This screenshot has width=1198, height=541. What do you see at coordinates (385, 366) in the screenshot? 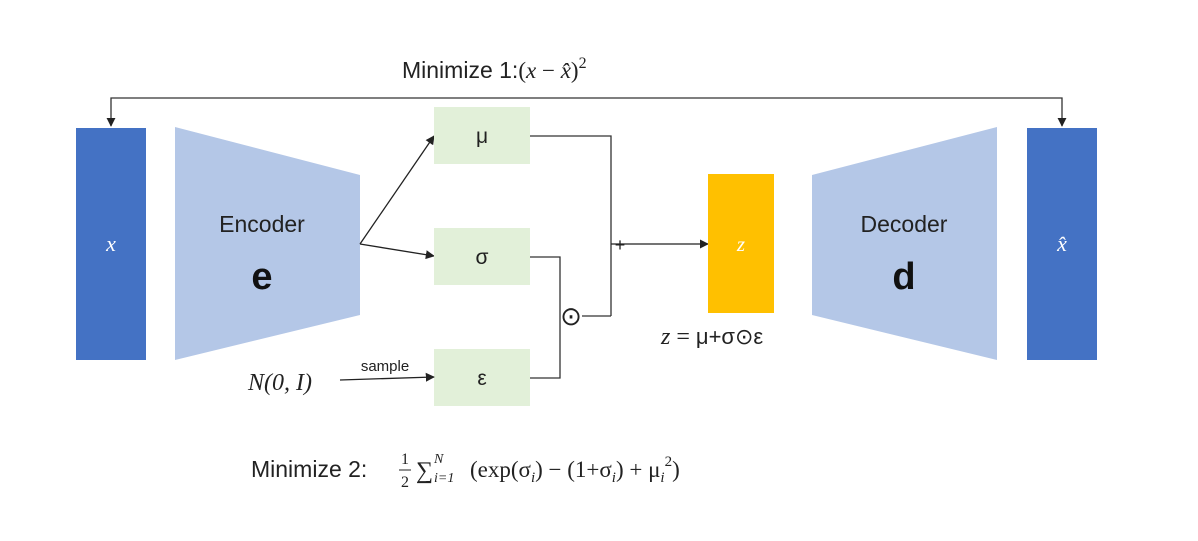
I see `sample-label: sample` at bounding box center [385, 366].